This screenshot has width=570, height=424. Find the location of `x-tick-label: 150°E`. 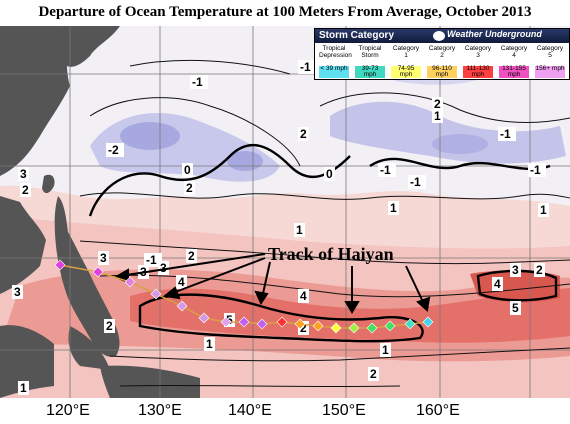

x-tick-label: 150°E is located at coordinates (344, 410).